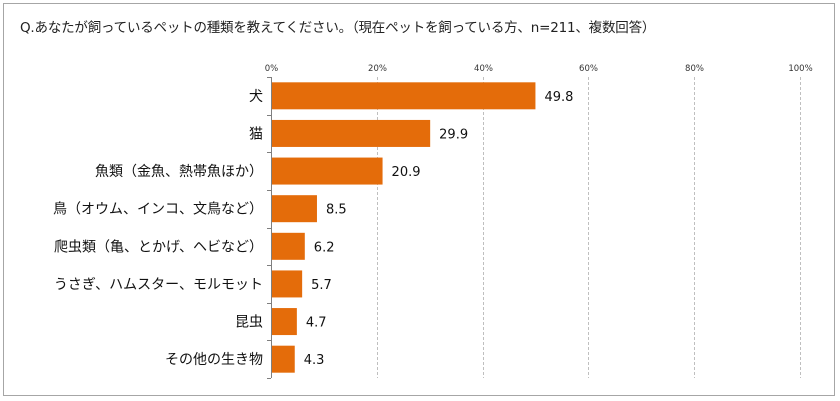  I want to click on value-label: 5.7, so click(321, 285).